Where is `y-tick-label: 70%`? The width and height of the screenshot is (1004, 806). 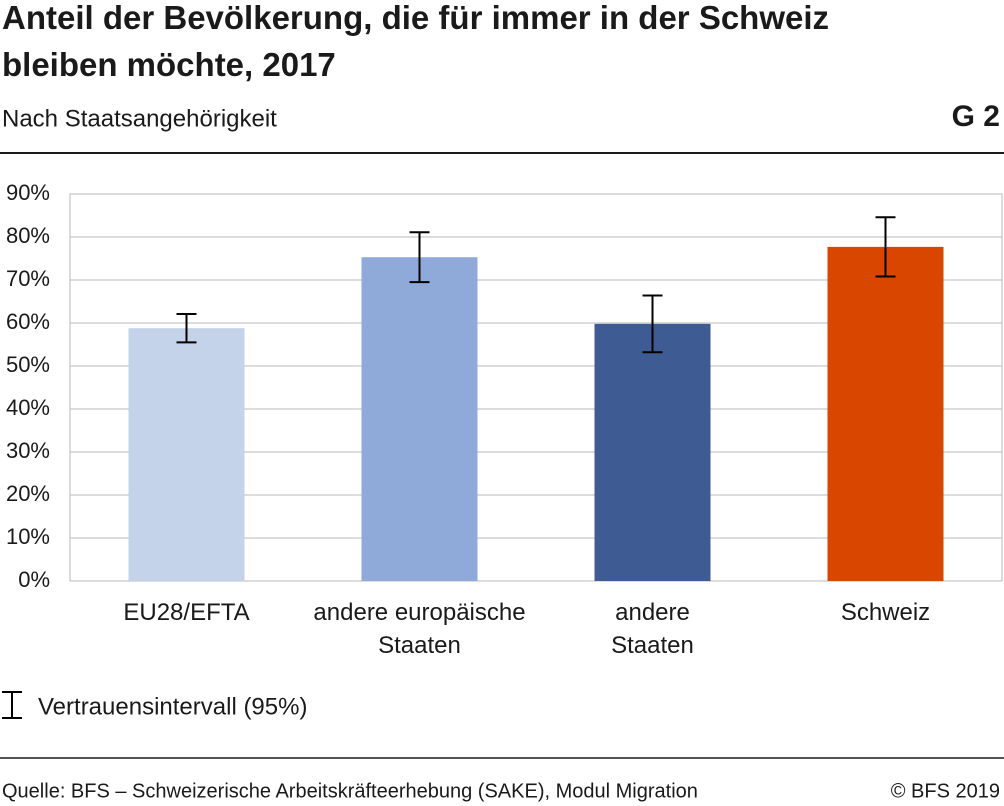
y-tick-label: 70% is located at coordinates (28, 278).